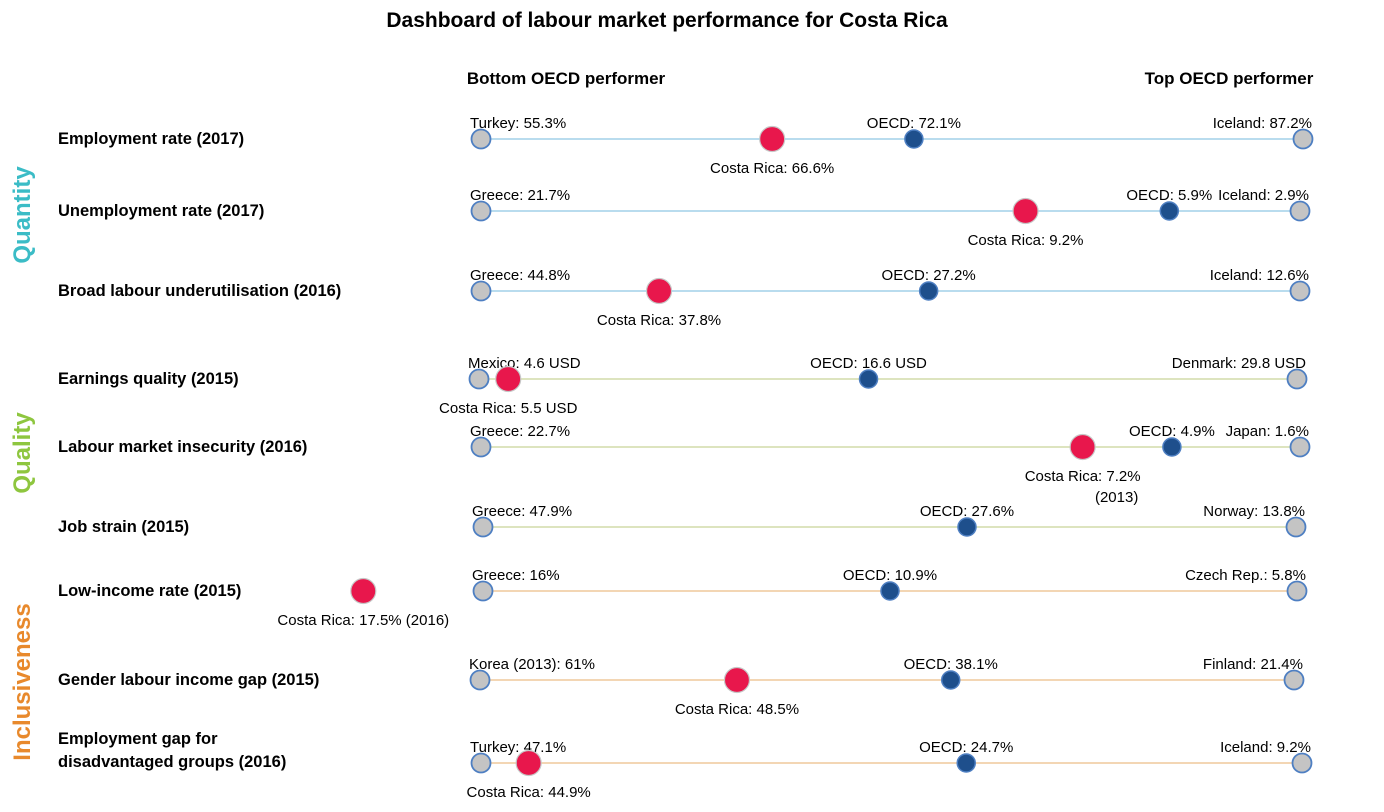 This screenshot has width=1384, height=812. Describe the element at coordinates (22, 681) in the screenshot. I see `group-label: Inclusiveness` at that location.